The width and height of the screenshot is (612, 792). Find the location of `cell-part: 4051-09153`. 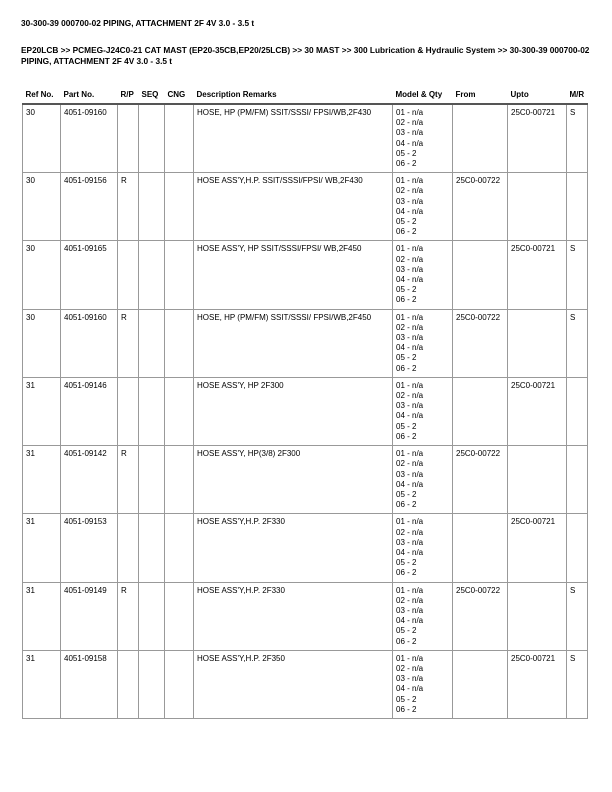

cell-part: 4051-09153 is located at coordinates (89, 548).